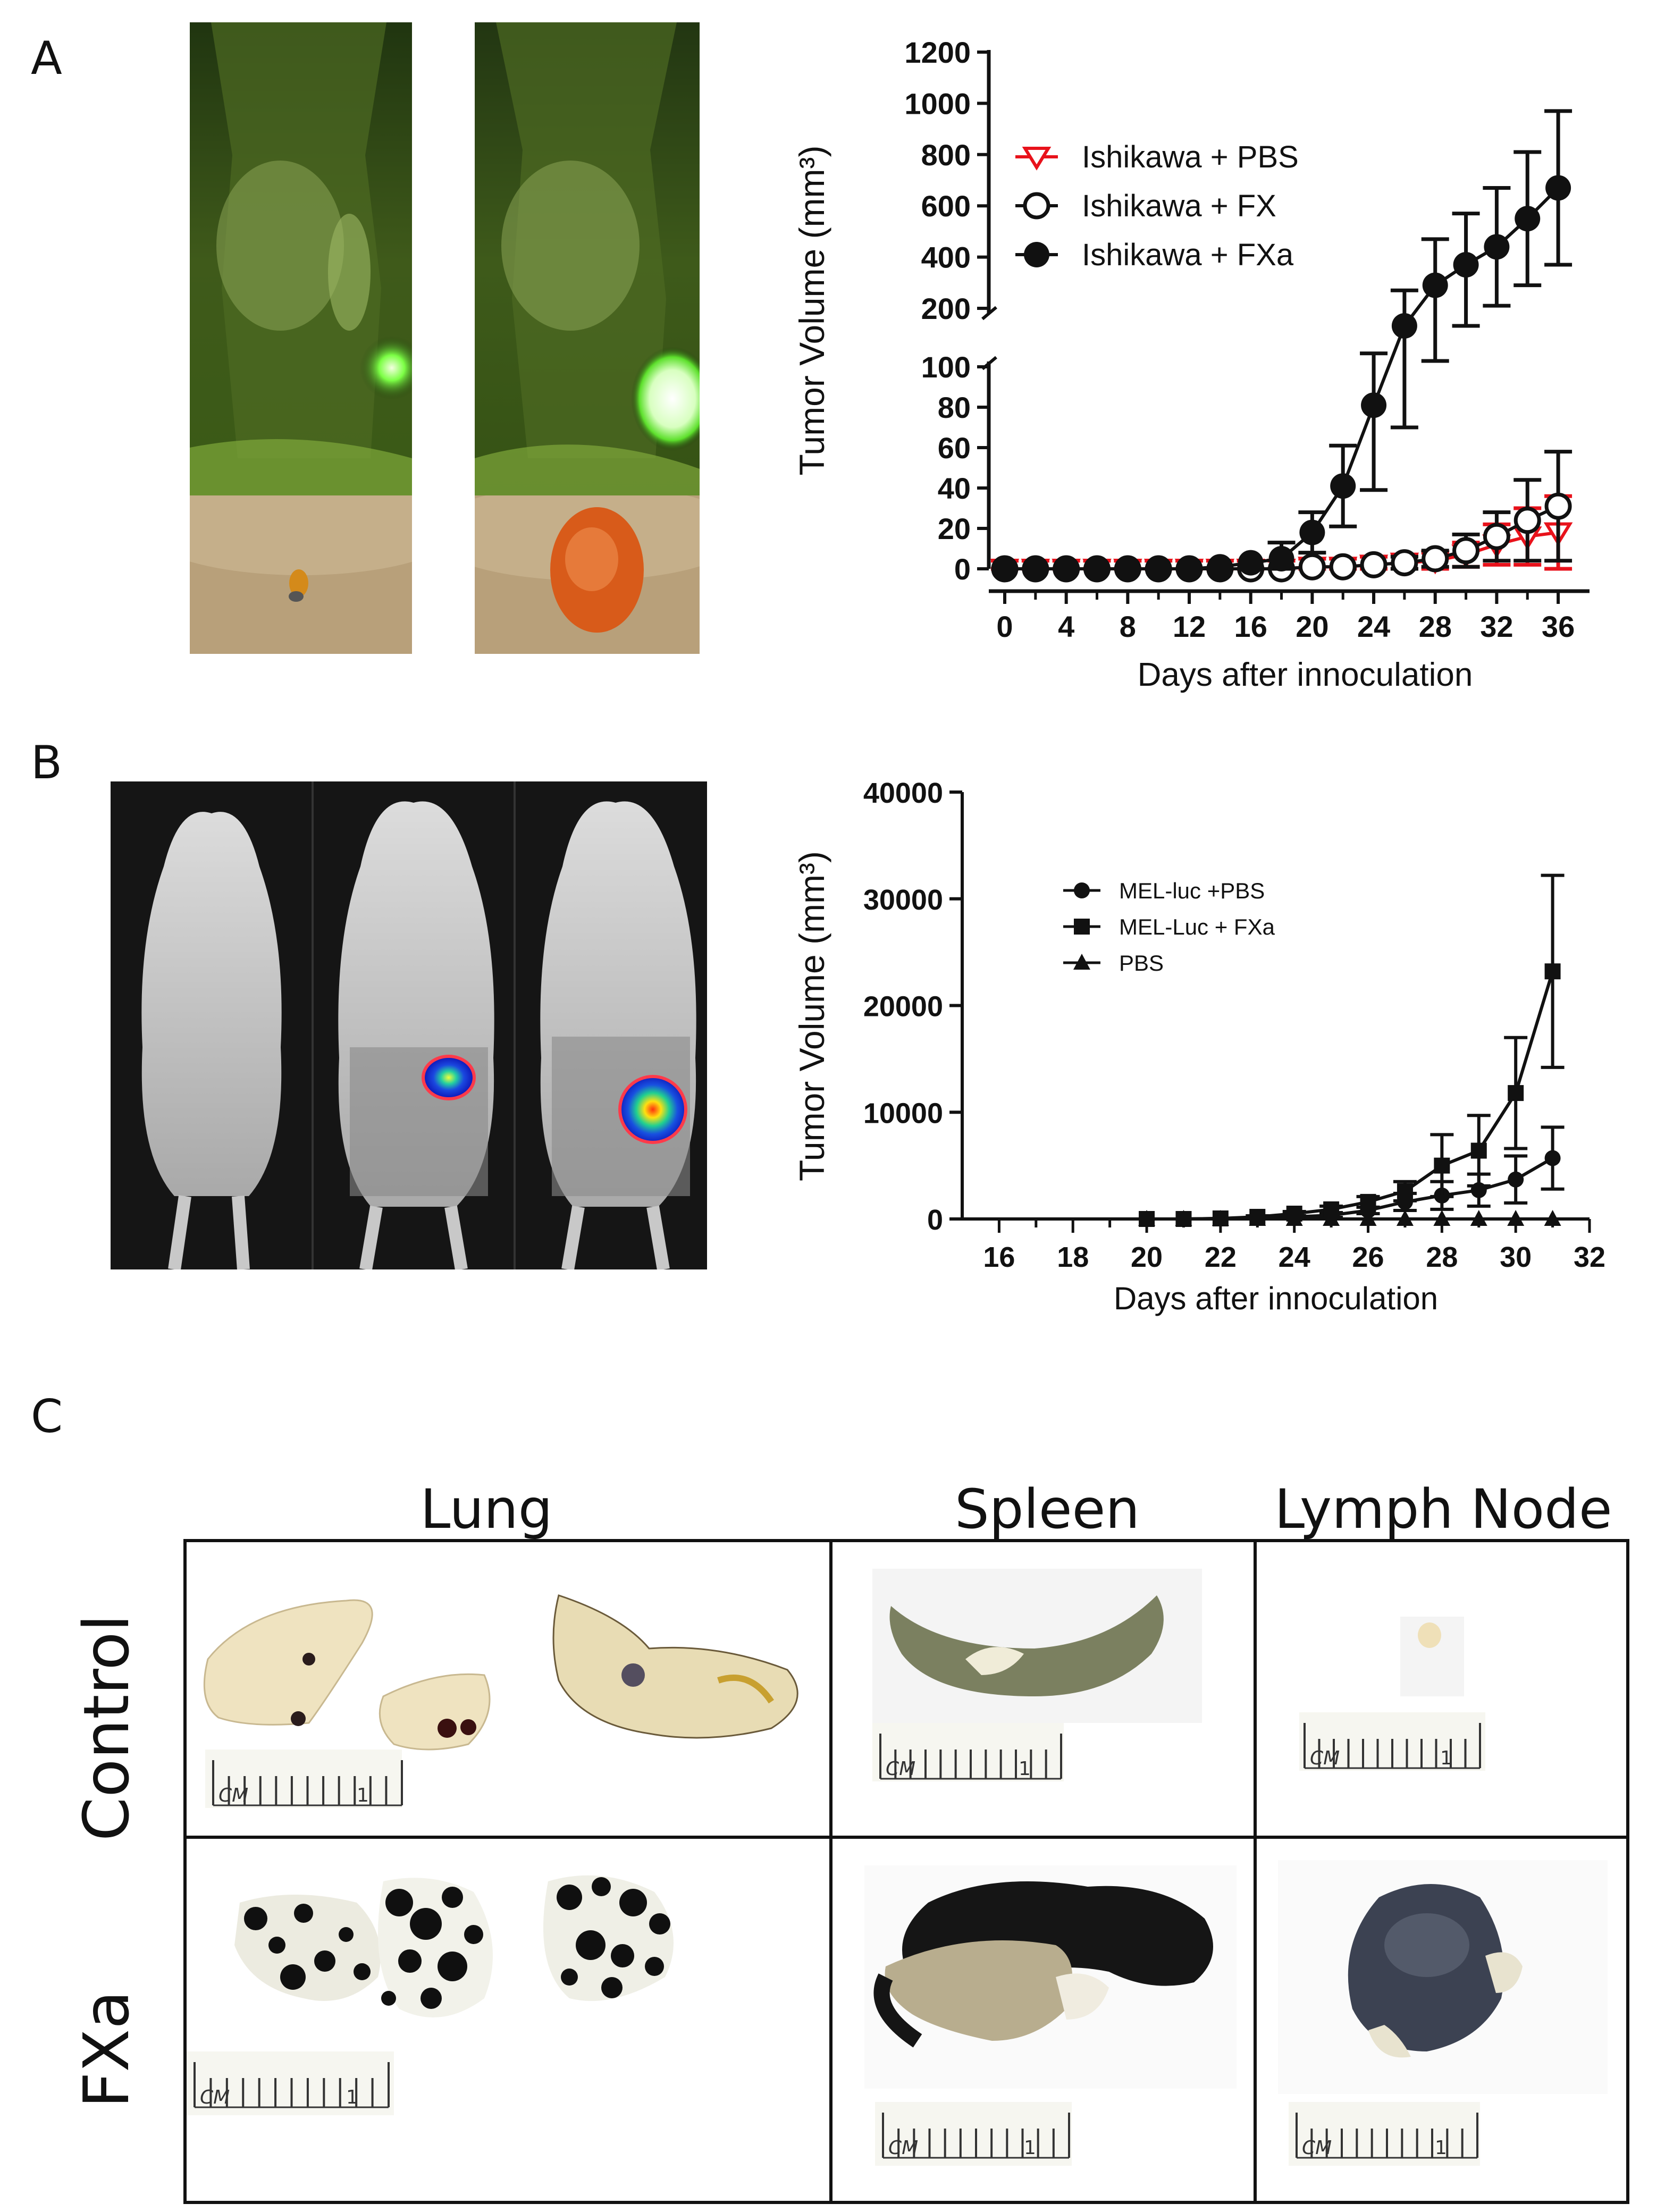 This screenshot has height=2212, width=1665. What do you see at coordinates (508, 1689) in the screenshot?
I see `control-lung-photo: CM 1` at bounding box center [508, 1689].